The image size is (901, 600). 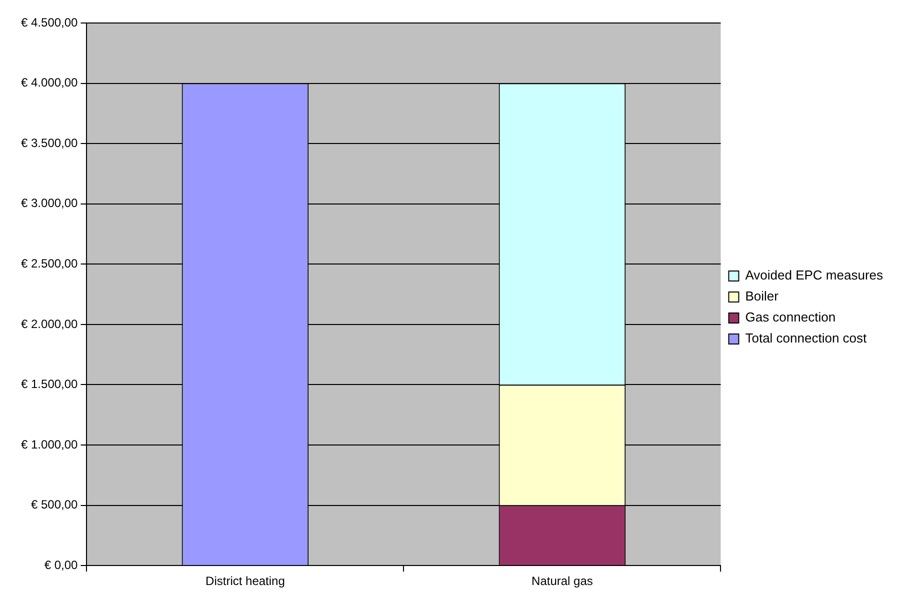 What do you see at coordinates (49, 384) in the screenshot?
I see `y-tick-label: € 1.500,00` at bounding box center [49, 384].